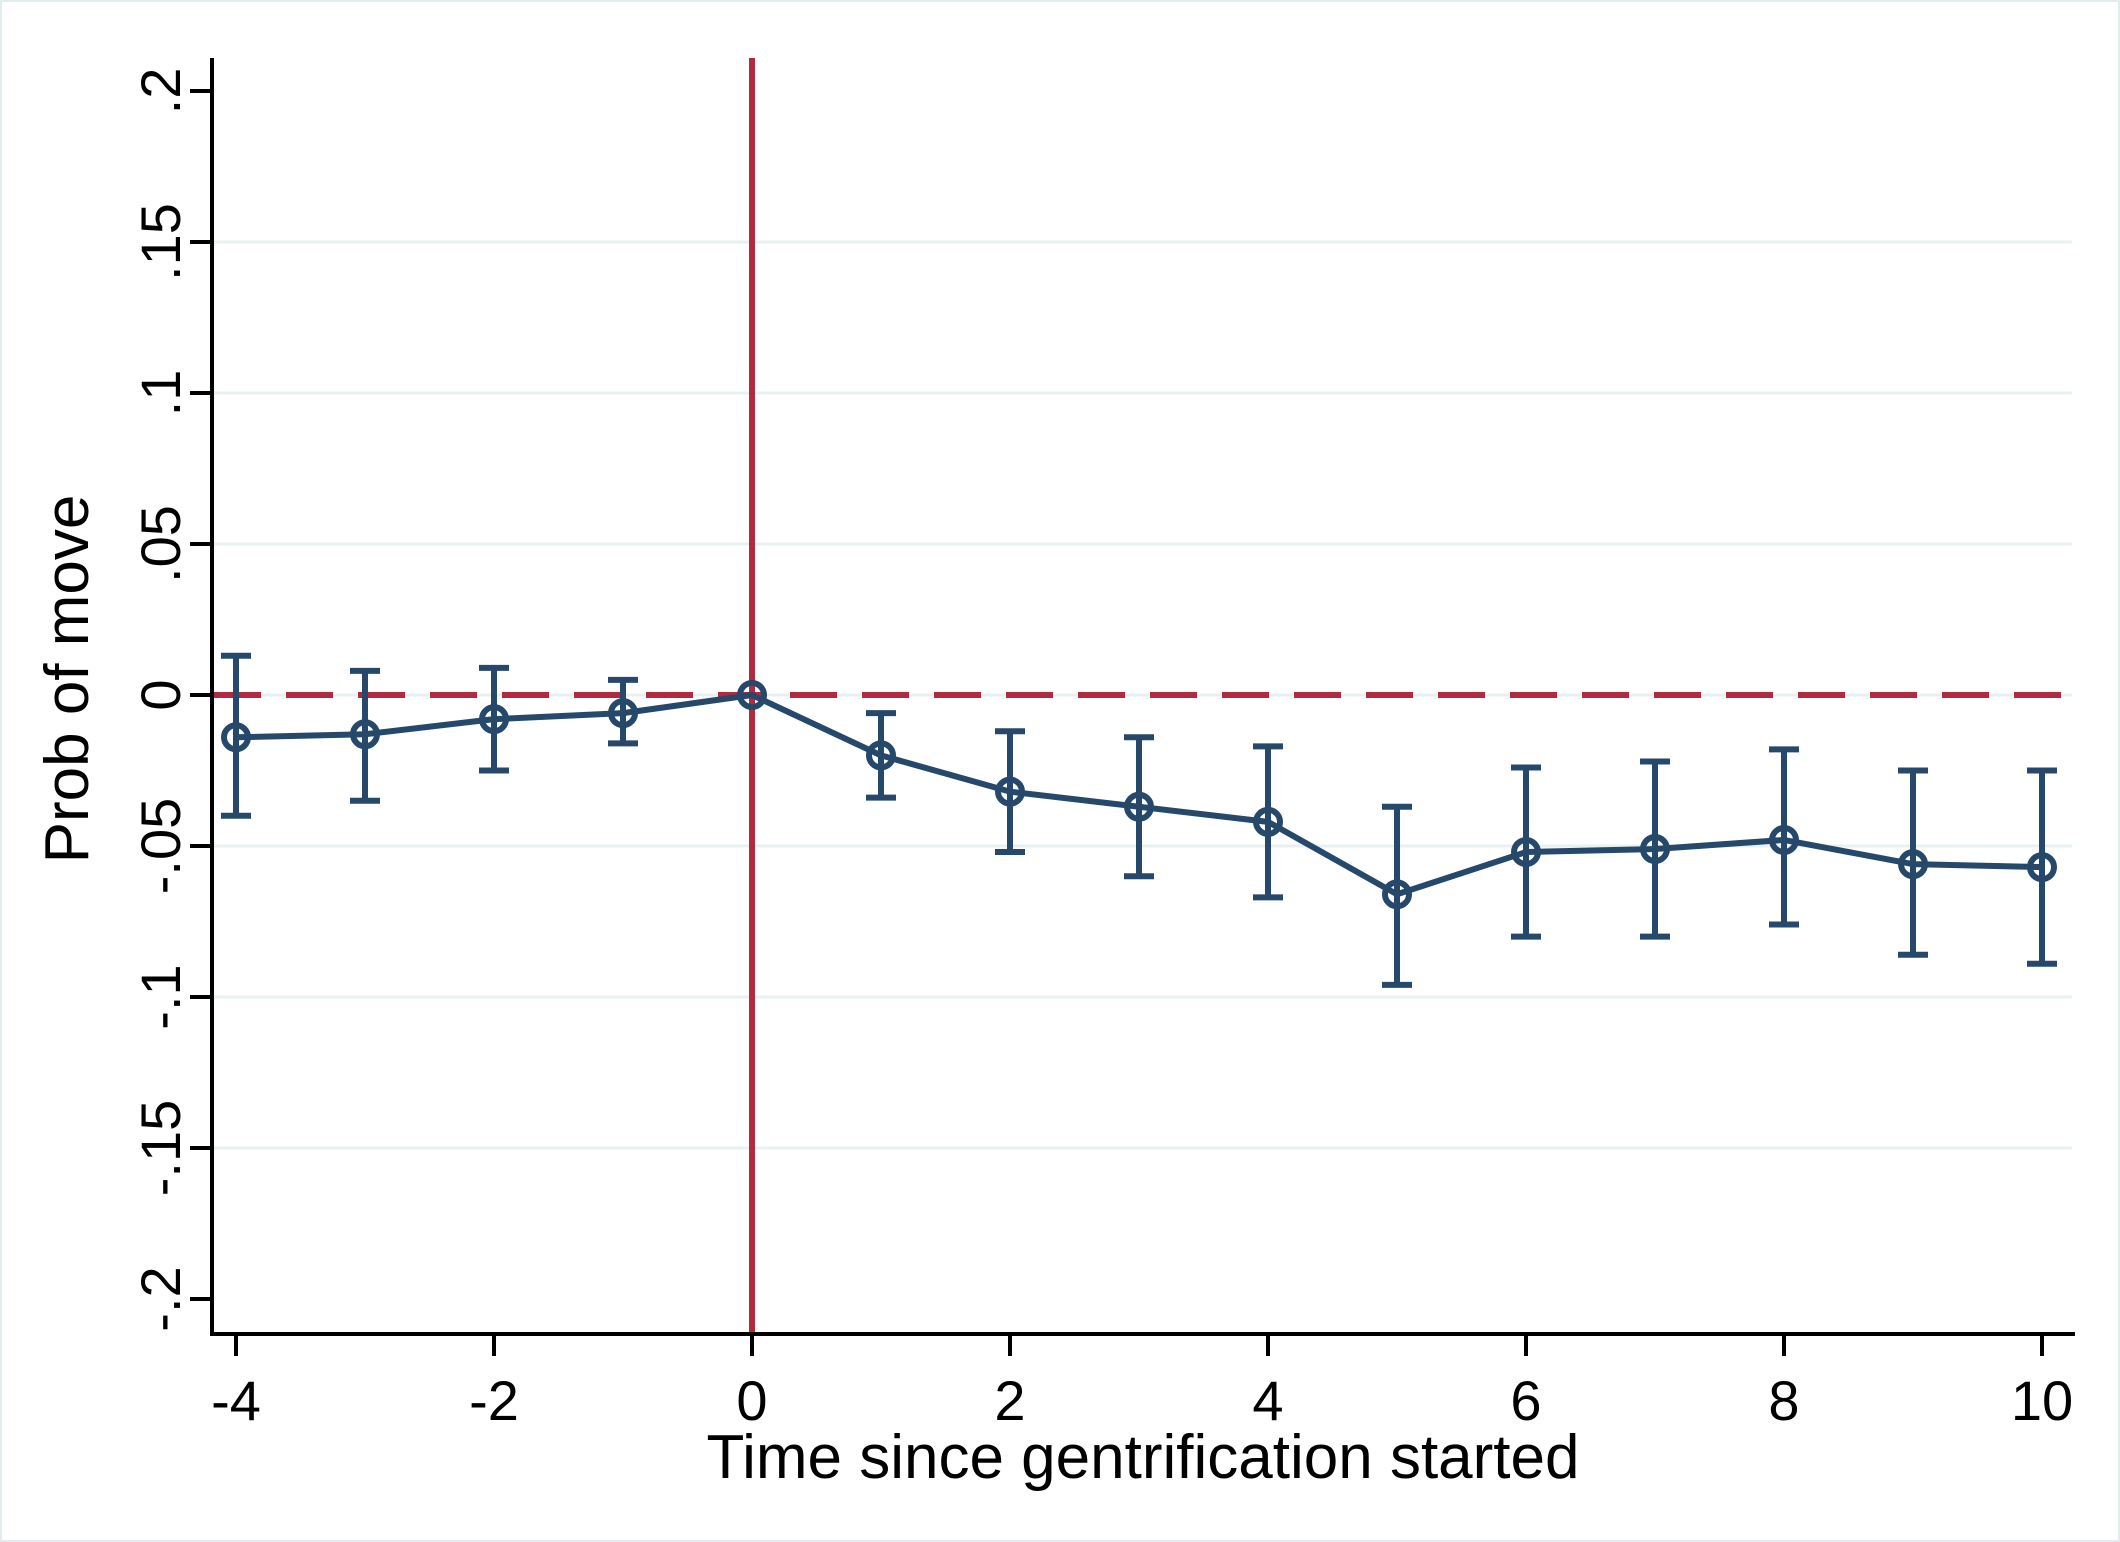 This screenshot has width=2120, height=1542. I want to click on y-axis-ticks: .2 .15 .1 .05 0 -.05 -.1 -.15 -.2, so click(170, 700).